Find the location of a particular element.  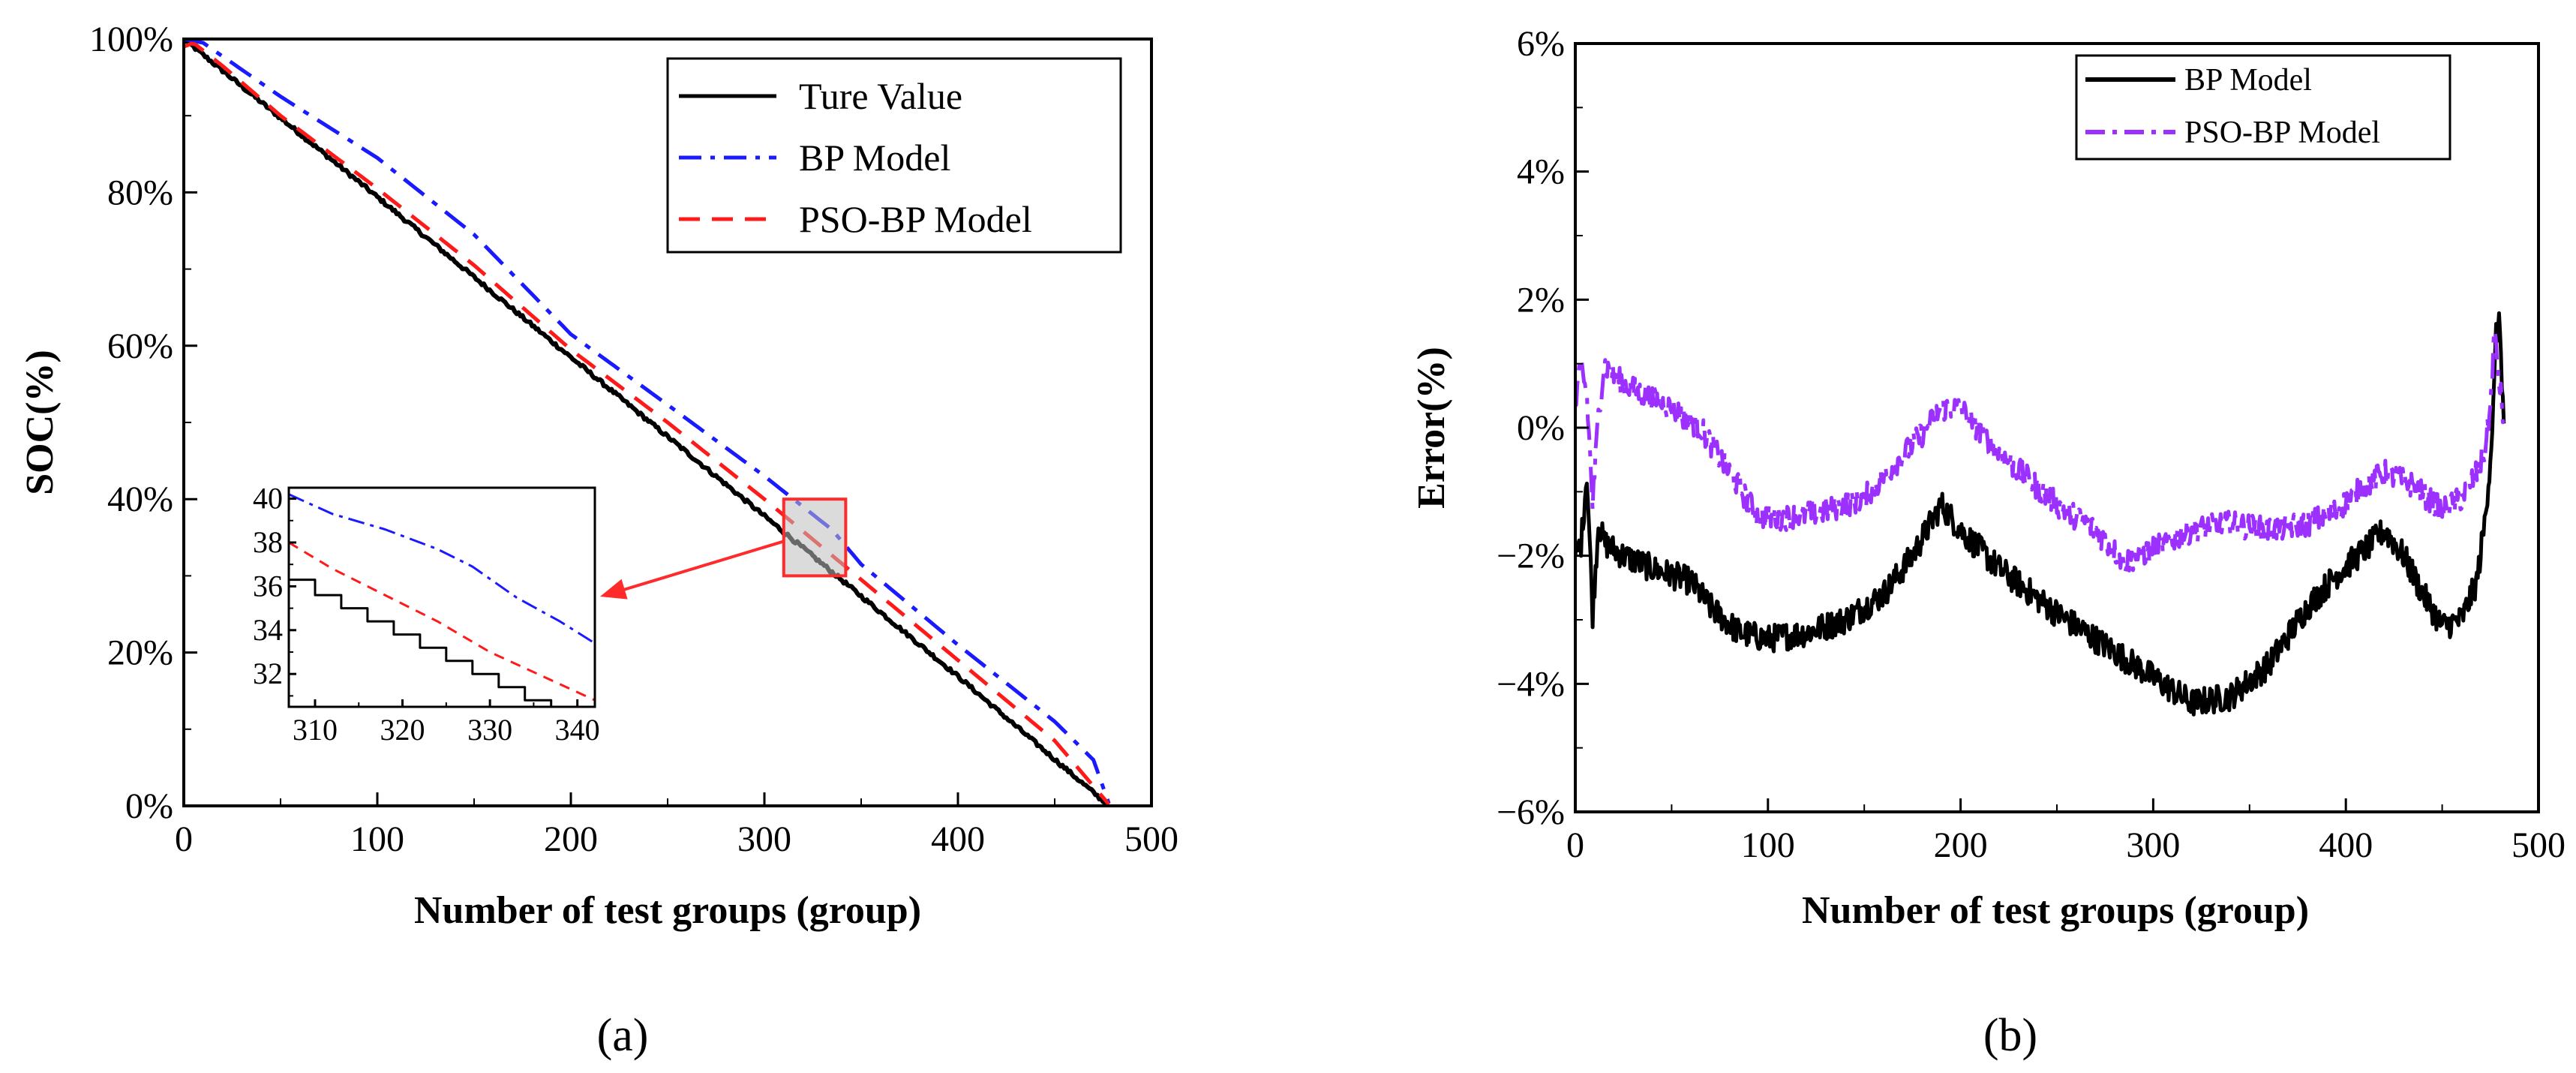

panel-a-inset-ytick-label: 36 is located at coordinates (268, 586).